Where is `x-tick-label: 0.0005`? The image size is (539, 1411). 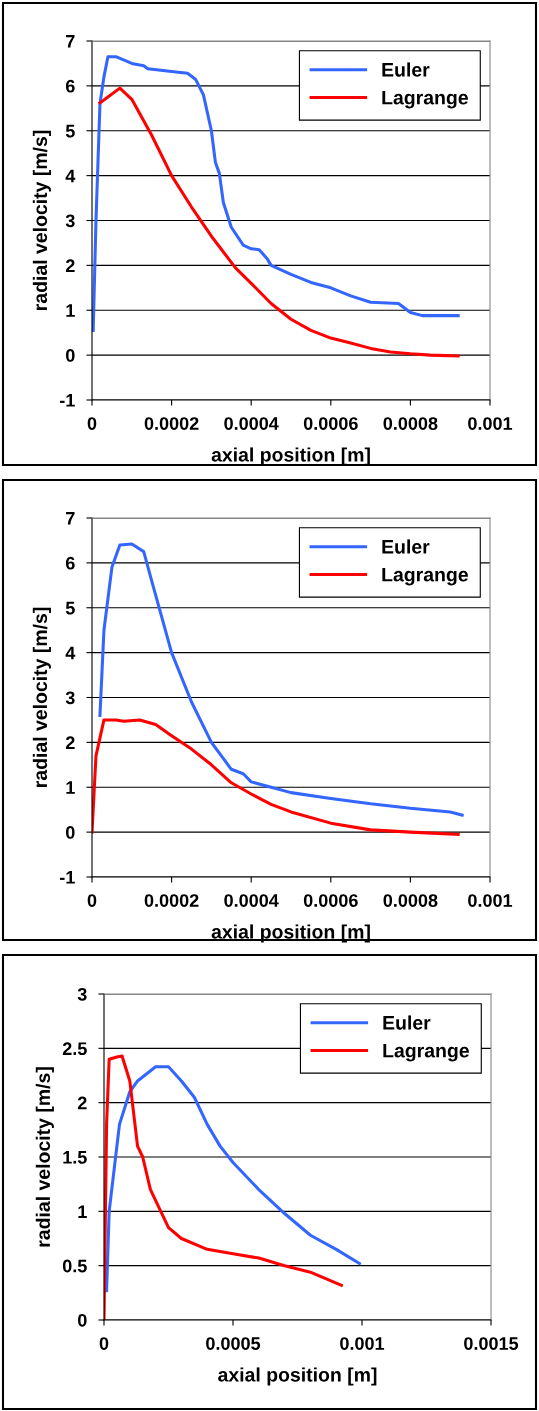 x-tick-label: 0.0005 is located at coordinates (233, 1343).